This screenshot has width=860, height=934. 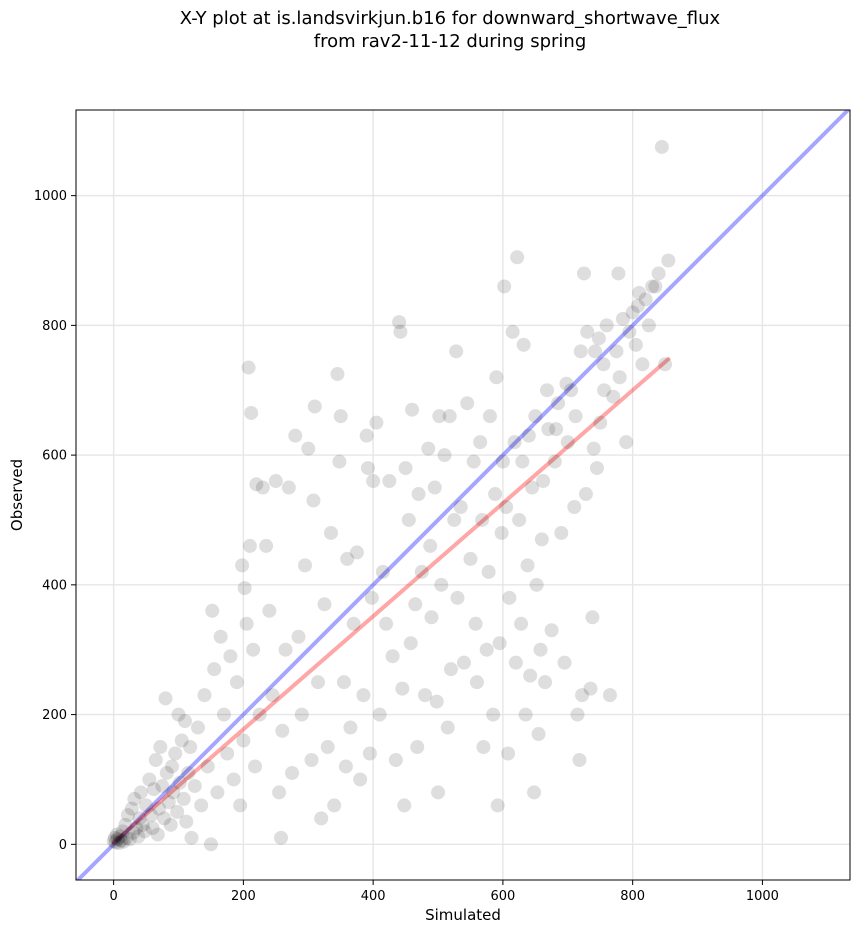 I want to click on chart-subtitle: from rav2-11-12 during spring, so click(x=450, y=41).